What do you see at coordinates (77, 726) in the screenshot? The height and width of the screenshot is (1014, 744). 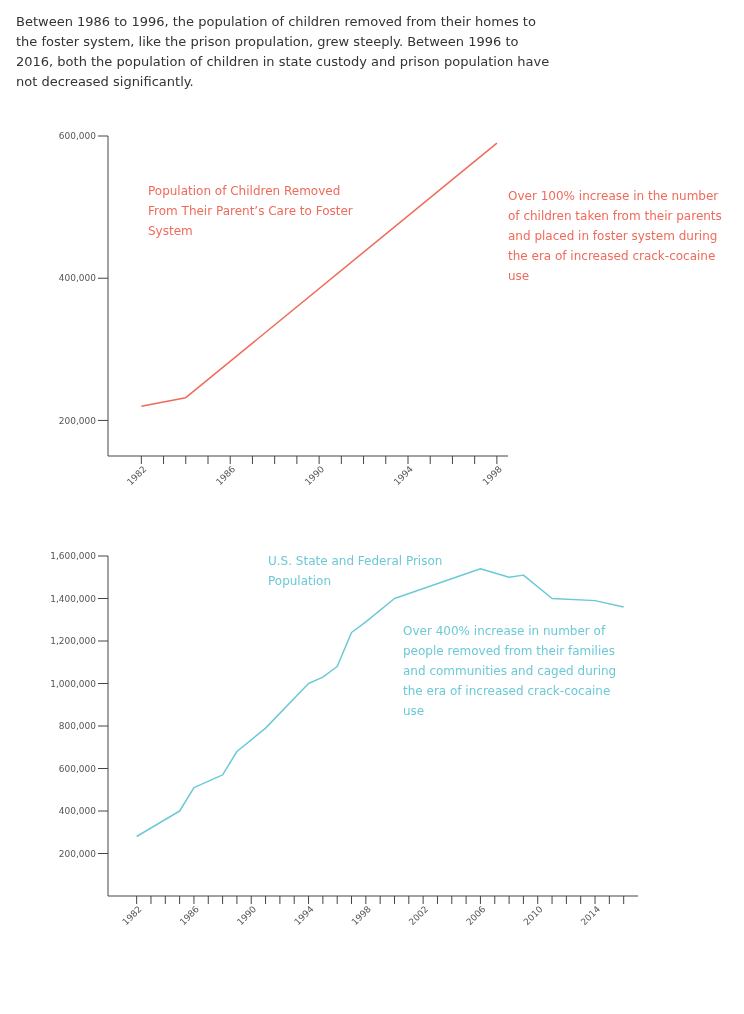 I see `y-tick-label: 800,000` at bounding box center [77, 726].